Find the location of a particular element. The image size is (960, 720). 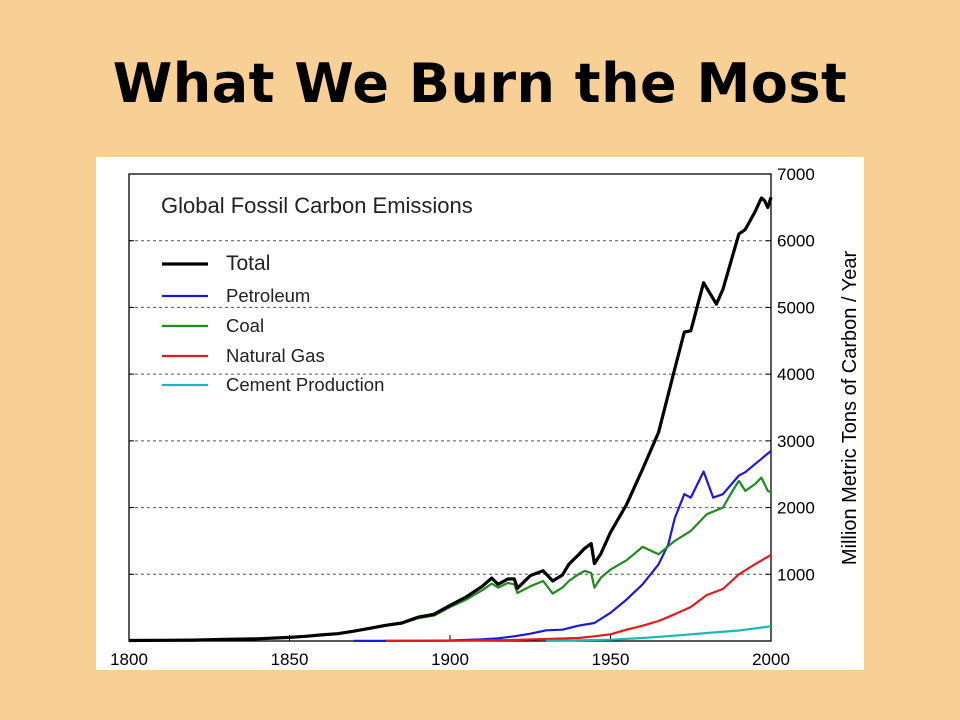

legend-label: Total is located at coordinates (248, 263).